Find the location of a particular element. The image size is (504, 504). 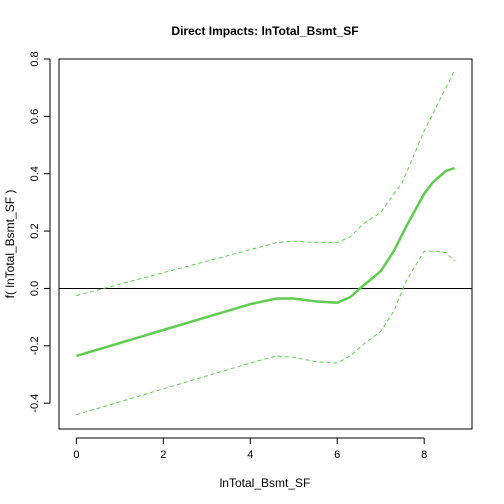

chart-title: Direct Impacts: lnTotal_Bsmt_SF is located at coordinates (264, 31).